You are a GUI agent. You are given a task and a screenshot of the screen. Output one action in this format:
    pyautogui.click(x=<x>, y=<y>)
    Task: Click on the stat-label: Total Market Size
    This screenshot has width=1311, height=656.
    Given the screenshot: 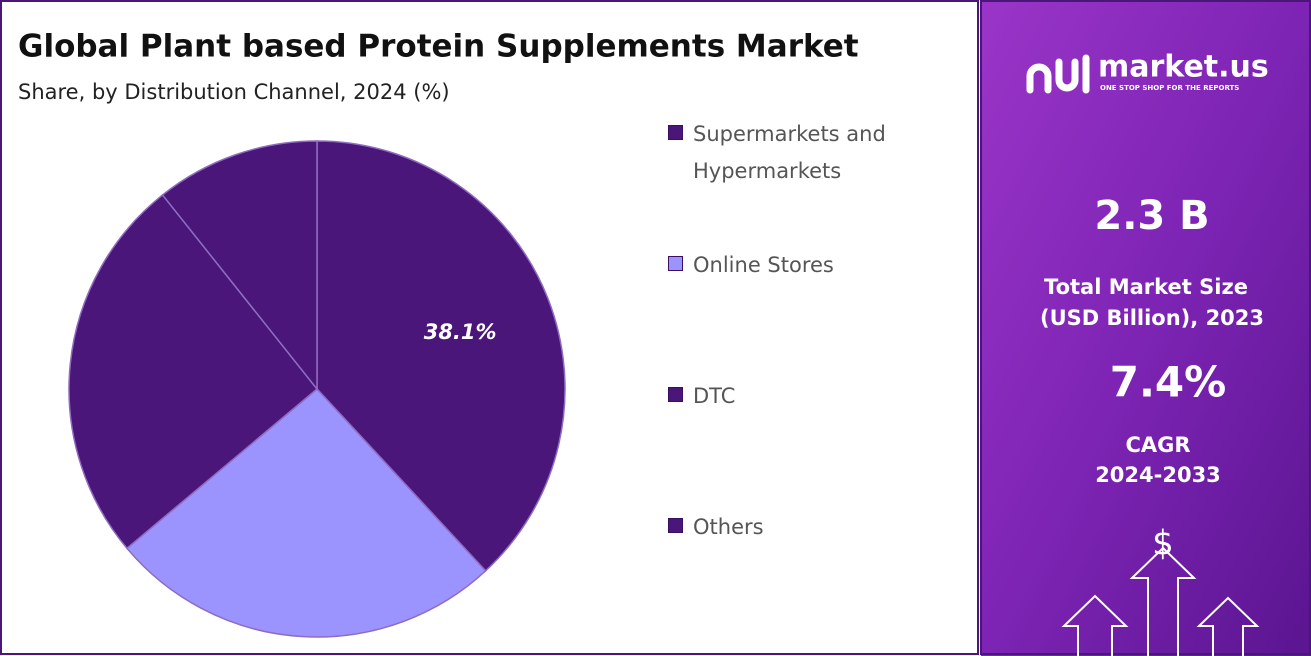 What is the action you would take?
    pyautogui.click(x=1146, y=287)
    